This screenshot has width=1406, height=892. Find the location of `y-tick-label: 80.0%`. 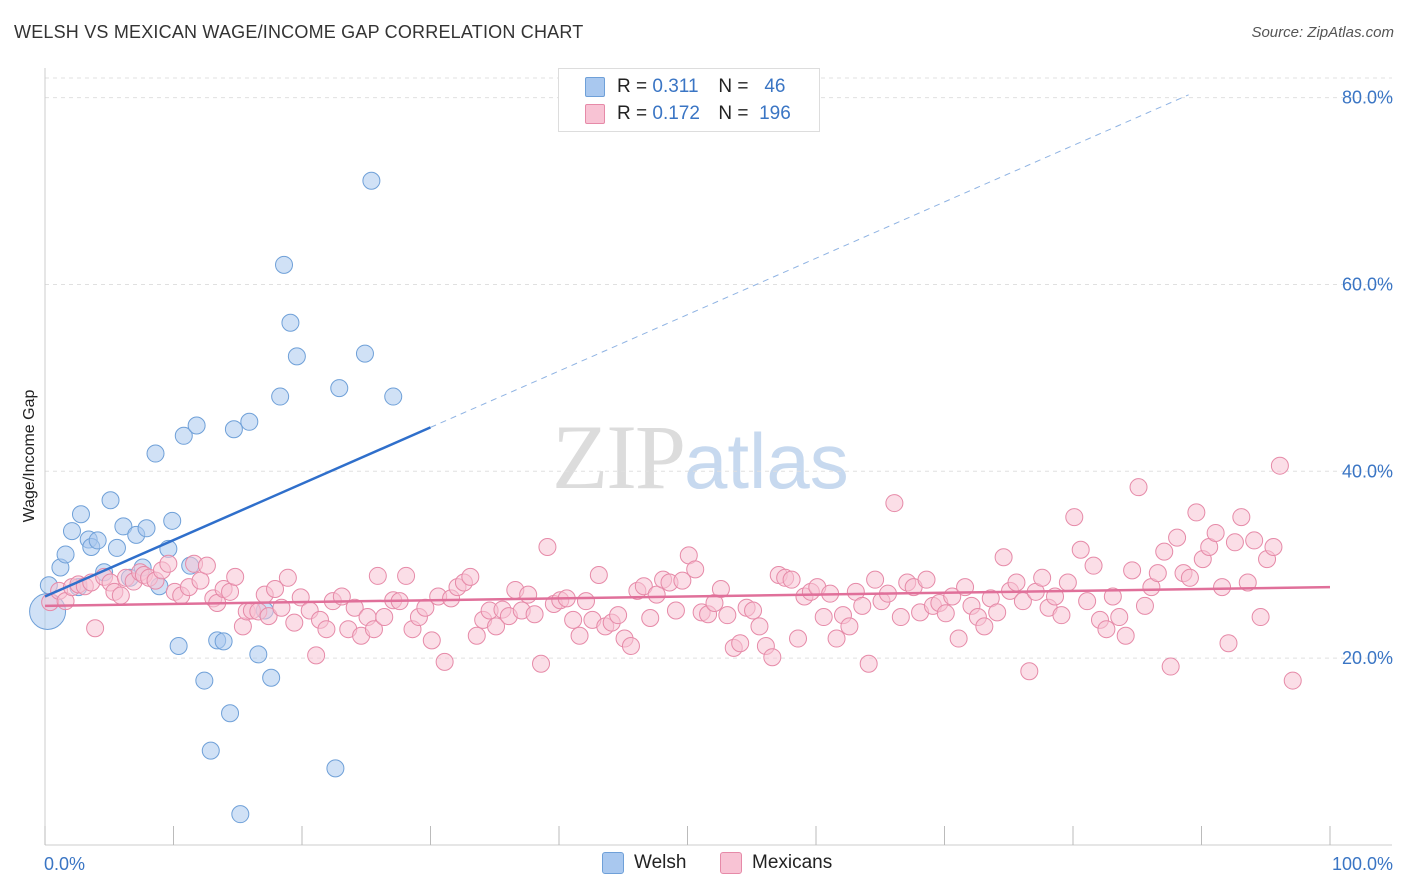

y-tick-label: 80.0% is located at coordinates (1367, 98).